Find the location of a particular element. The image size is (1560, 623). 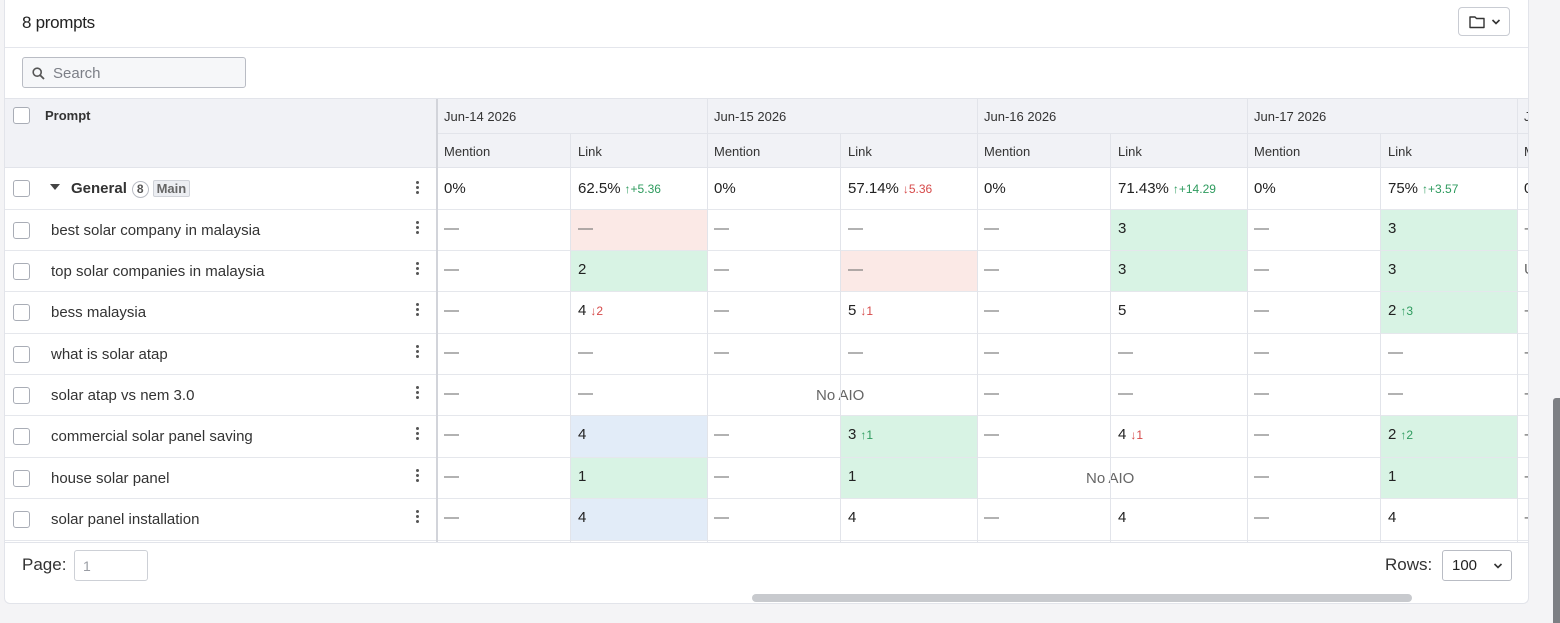

mention-value: - is located at coordinates (1526, 393).